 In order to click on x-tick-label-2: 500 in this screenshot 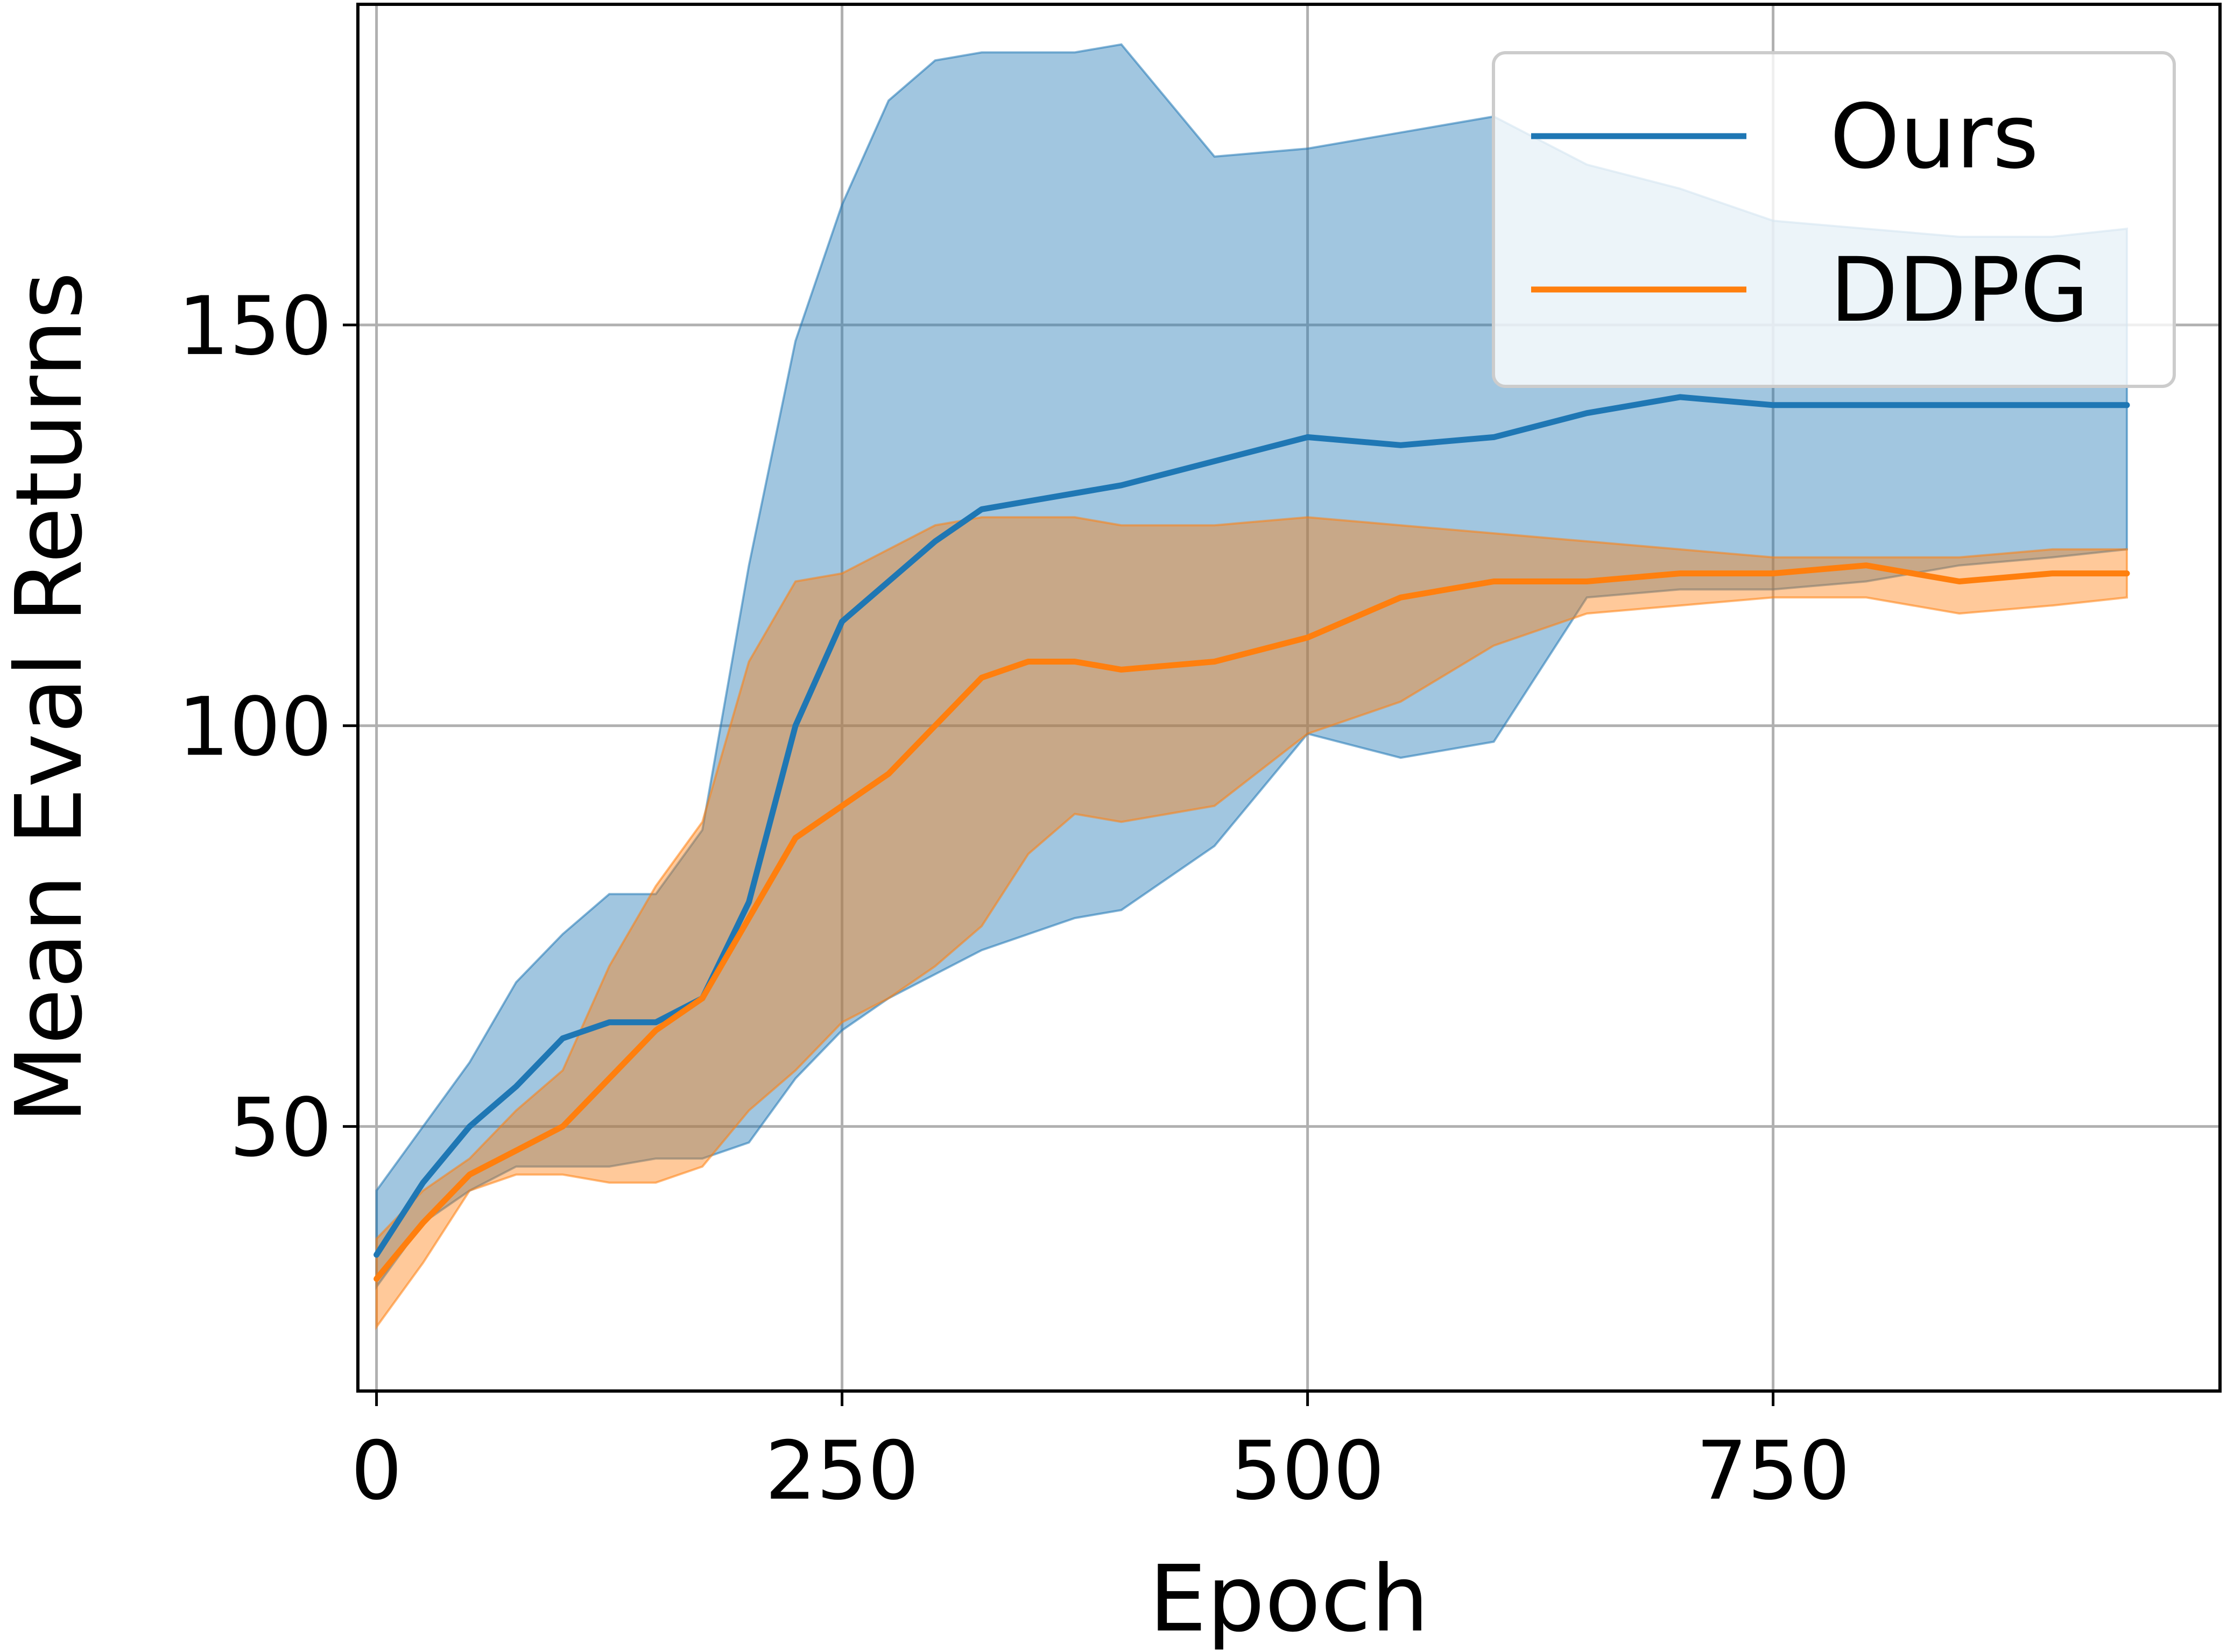, I will do `click(1307, 1471)`.